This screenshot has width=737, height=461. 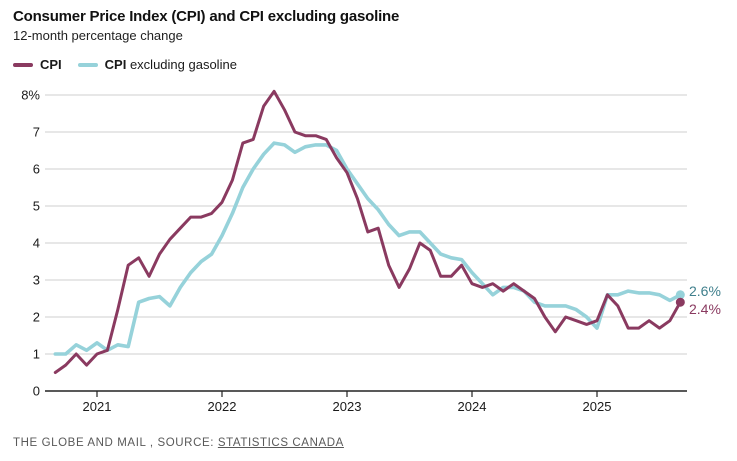 What do you see at coordinates (115, 443) in the screenshot?
I see `source-prefix: THE GLOBE AND MAIL , SOURCE:` at bounding box center [115, 443].